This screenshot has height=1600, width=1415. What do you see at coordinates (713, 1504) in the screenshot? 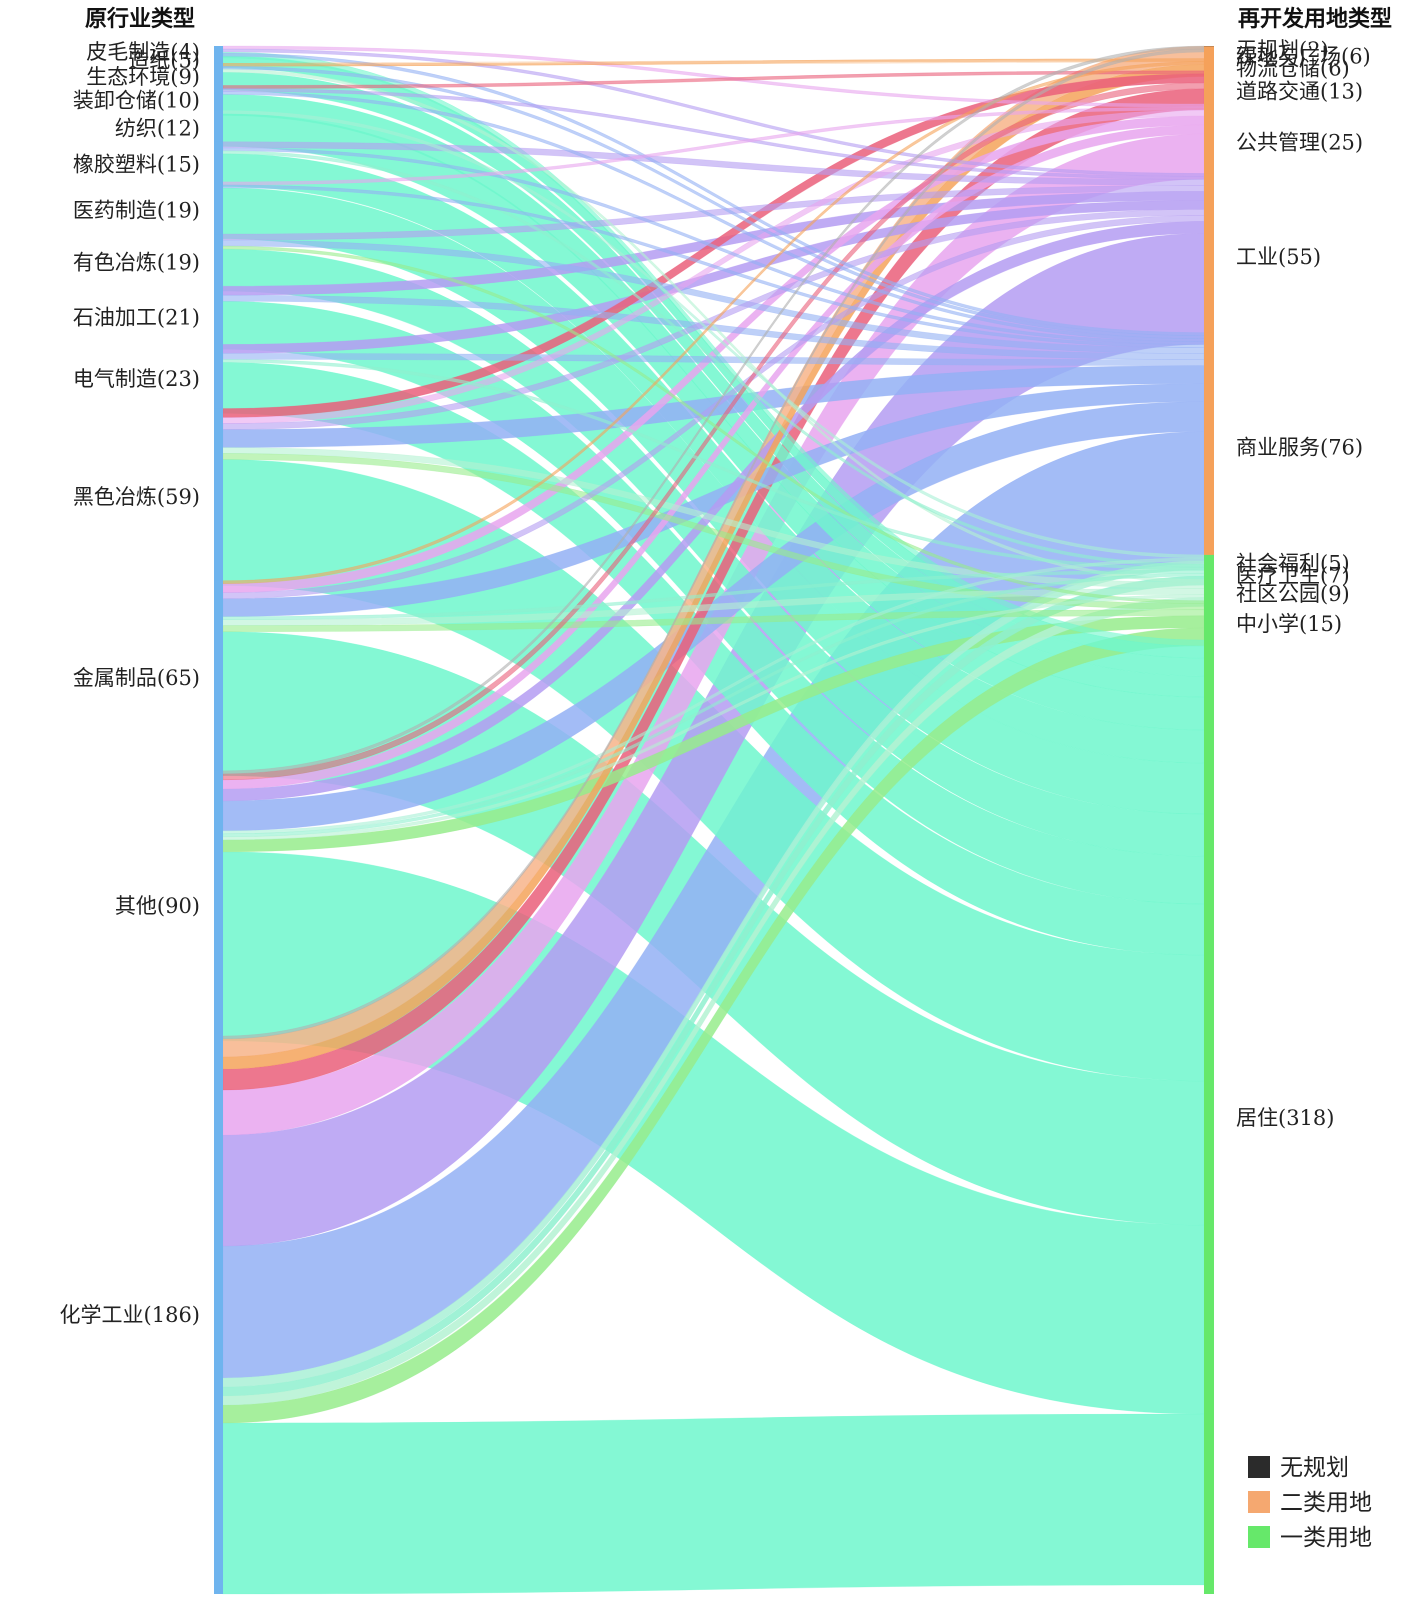
I see `link-化学工业-居住` at bounding box center [713, 1504].